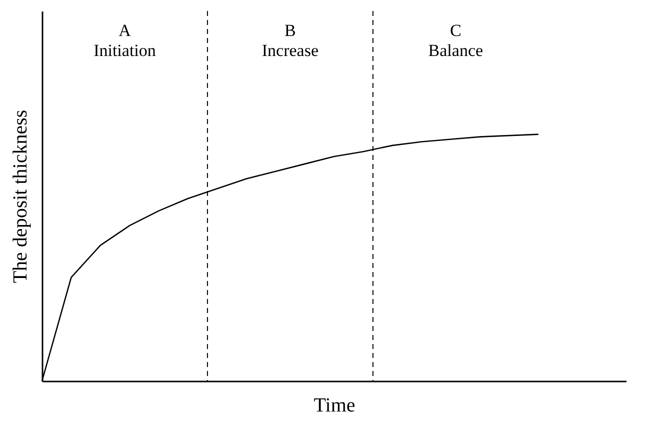 This screenshot has height=425, width=646. Describe the element at coordinates (125, 40) in the screenshot. I see `text: A Initiation` at that location.